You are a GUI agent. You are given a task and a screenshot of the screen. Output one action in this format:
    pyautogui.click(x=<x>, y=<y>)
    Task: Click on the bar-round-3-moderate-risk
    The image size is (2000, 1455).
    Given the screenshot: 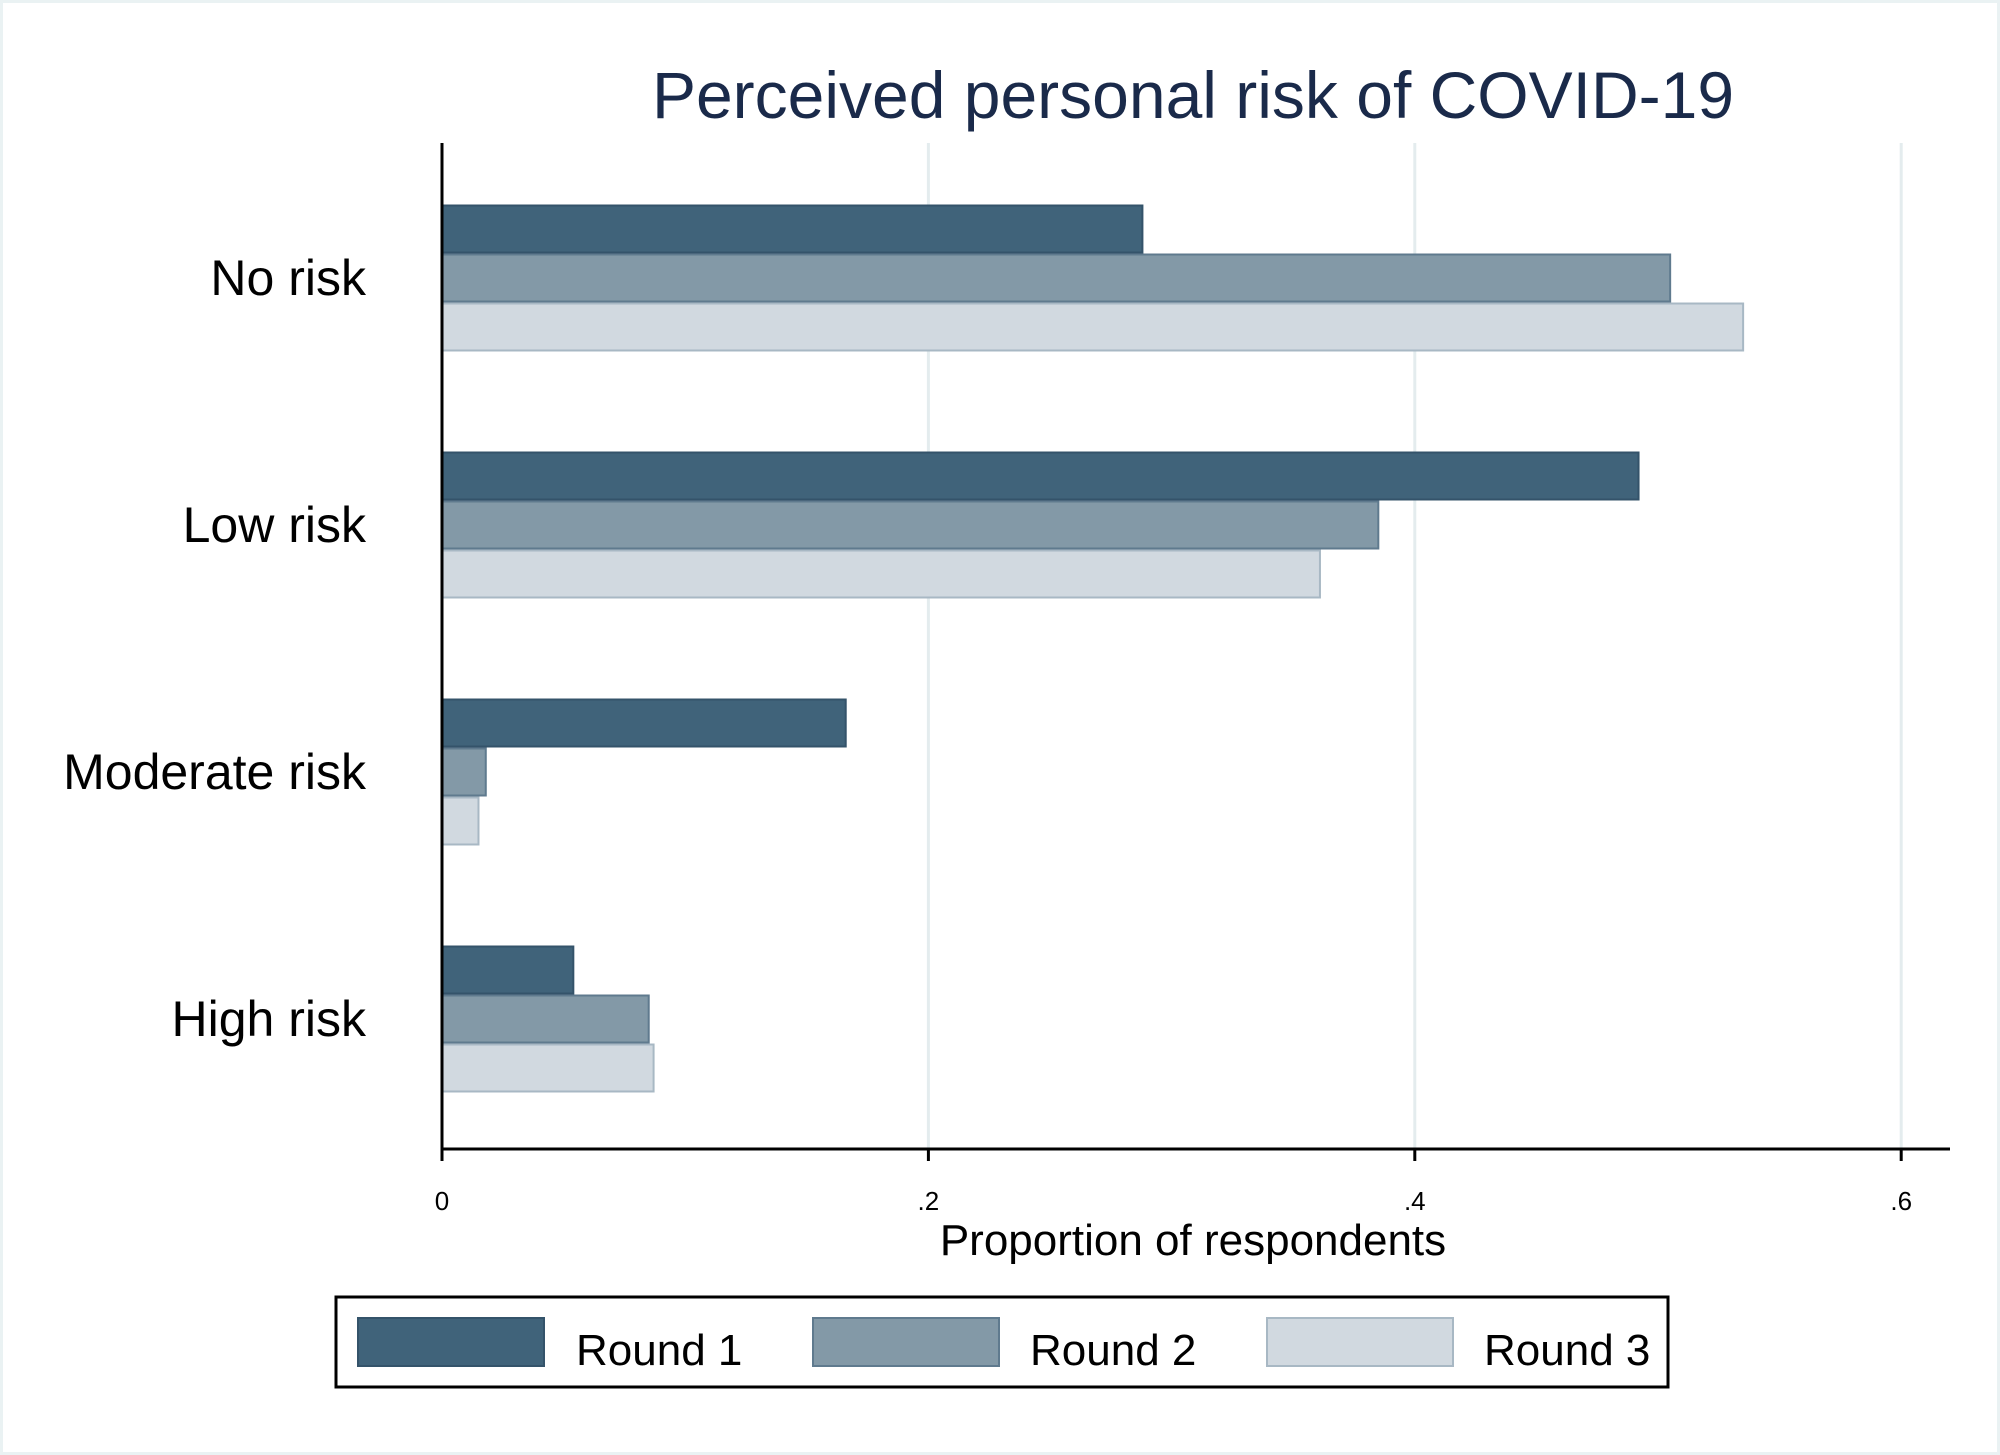 What is the action you would take?
    pyautogui.click(x=460, y=821)
    